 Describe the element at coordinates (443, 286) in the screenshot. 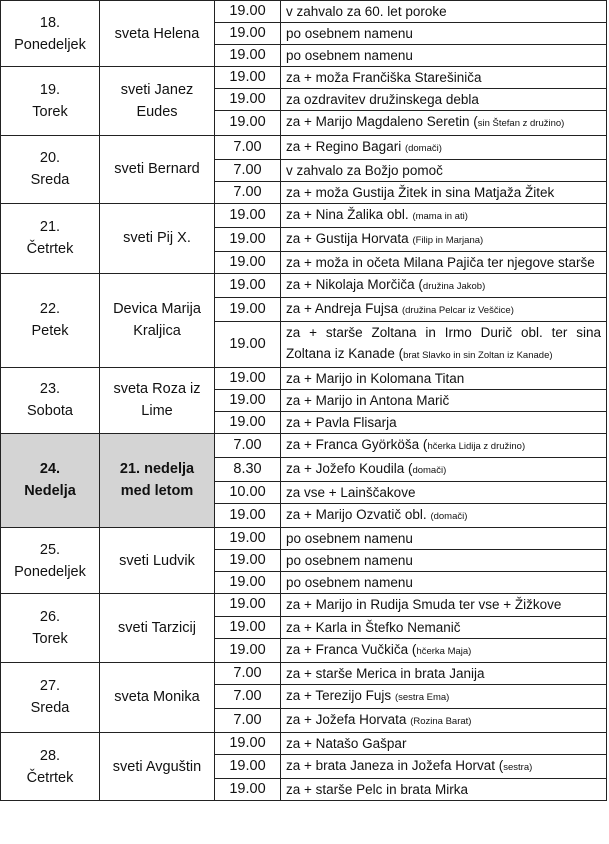

I see `mass-intention-cell: za + Nikolaja Morčiča (družina Jakob)` at that location.